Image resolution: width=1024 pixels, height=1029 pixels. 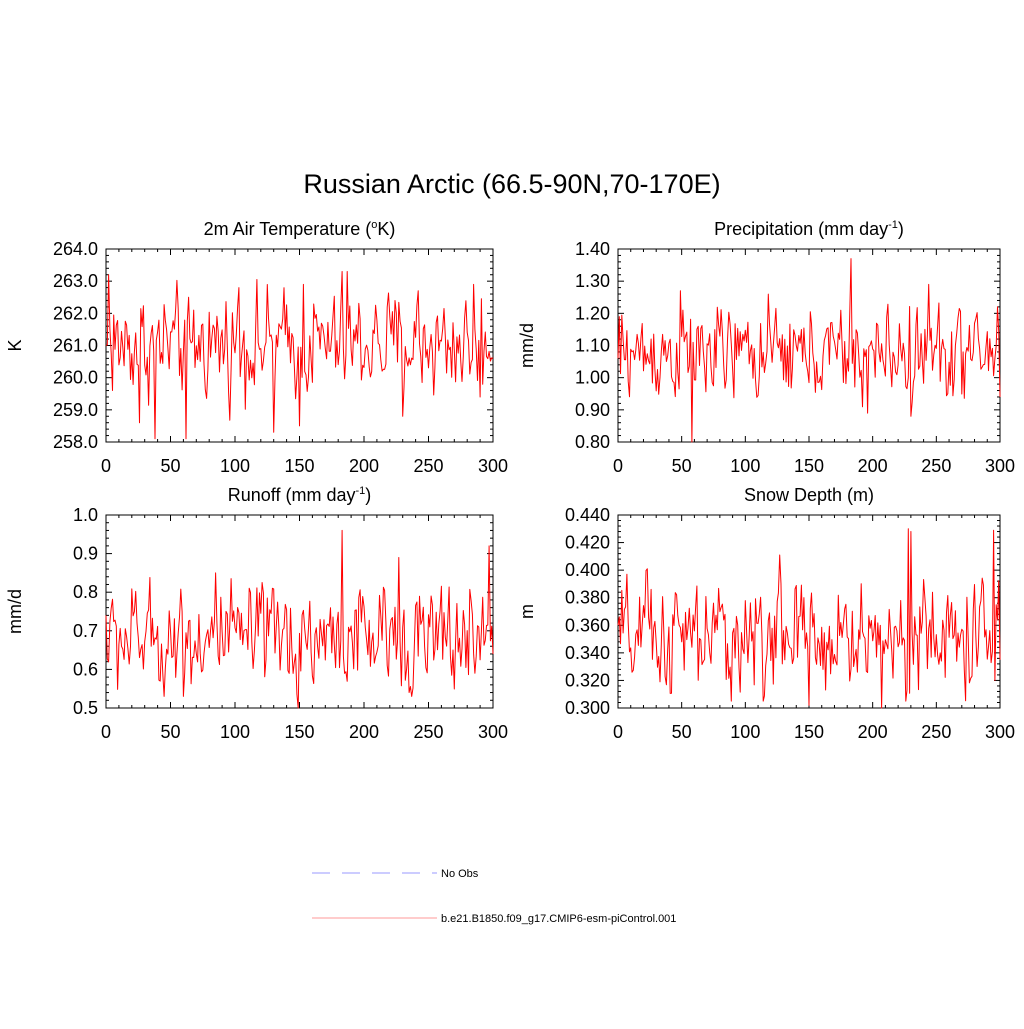 I want to click on panel-title: 2m Air Temperature (oK), so click(x=300, y=229).